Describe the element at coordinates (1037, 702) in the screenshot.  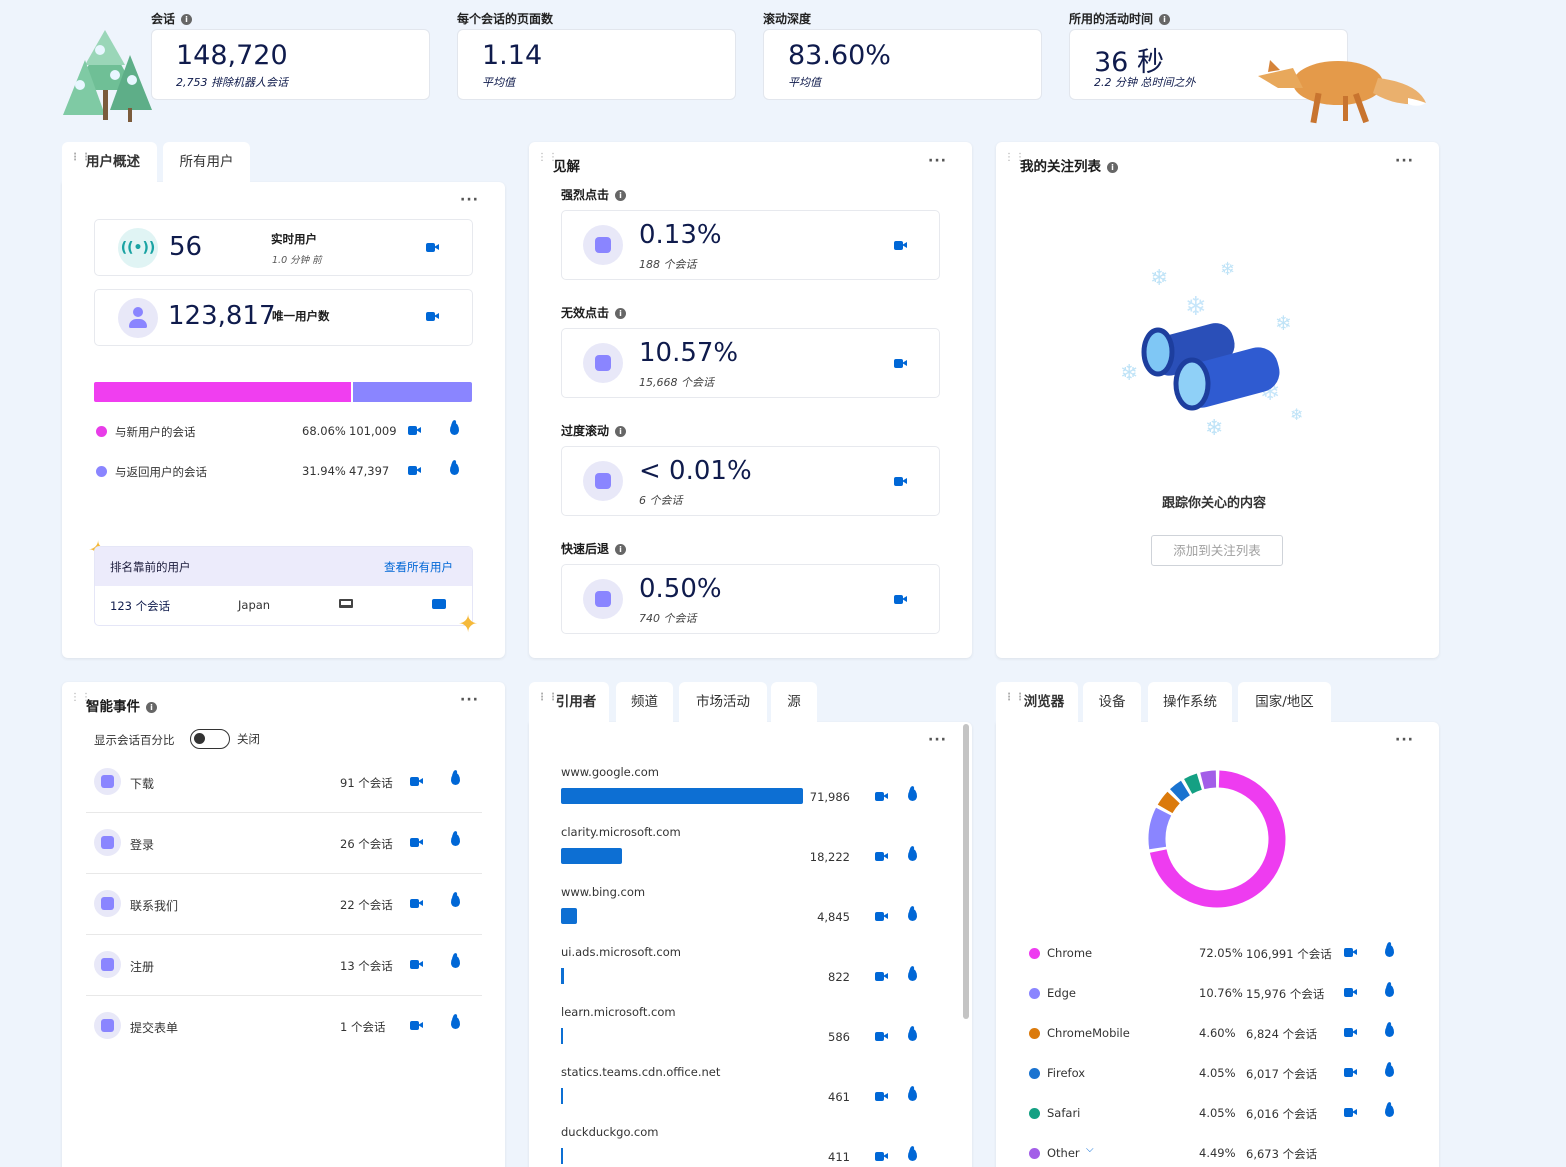
I see `tab-browser: ⋮⋮ 浏览器` at that location.